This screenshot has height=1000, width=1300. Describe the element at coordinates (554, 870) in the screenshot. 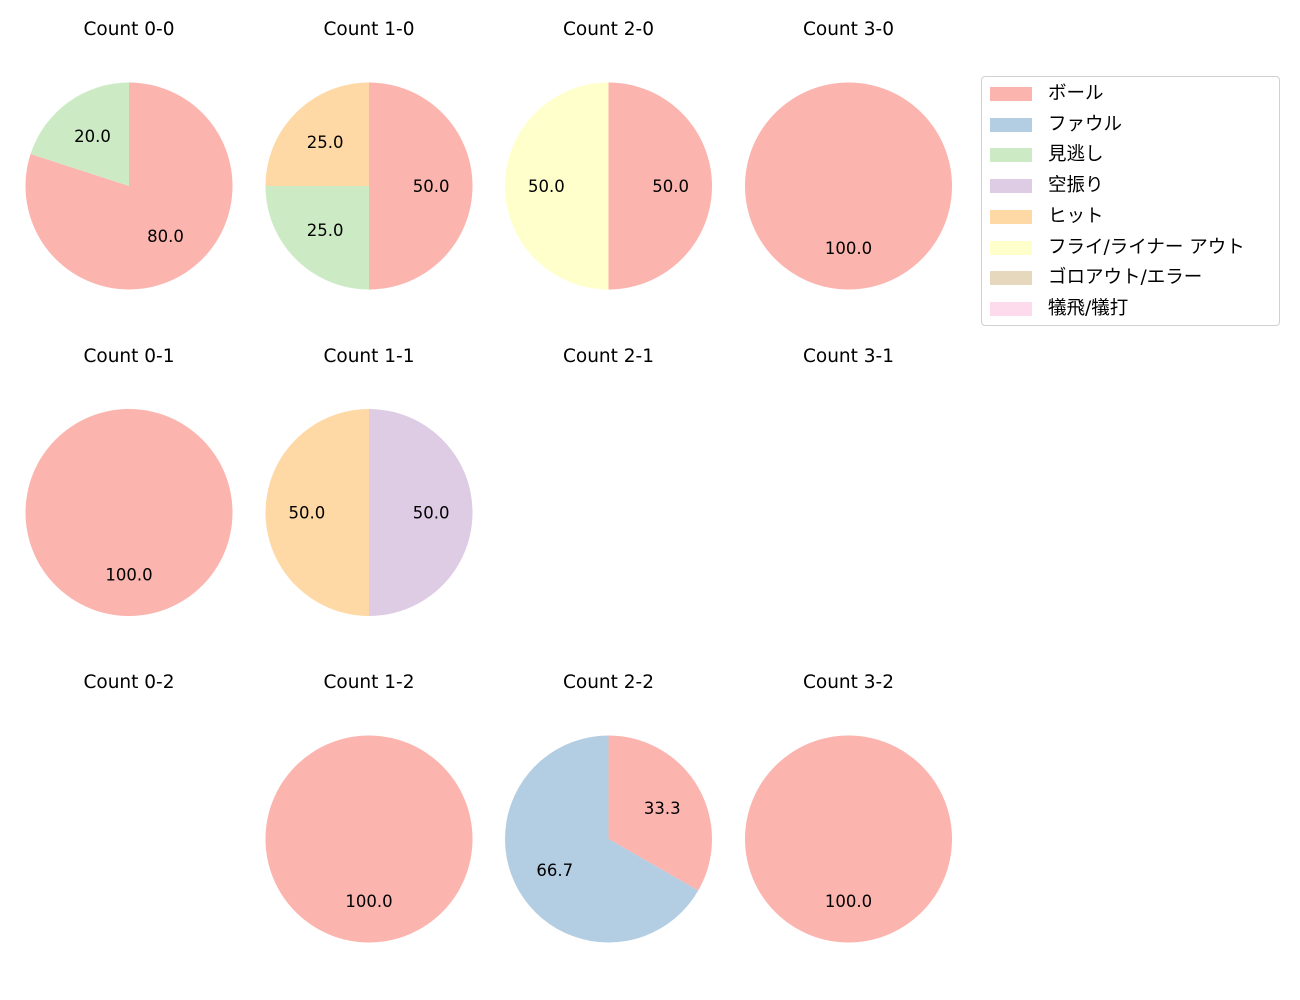

I see `slice-percent-label: 66.7` at that location.